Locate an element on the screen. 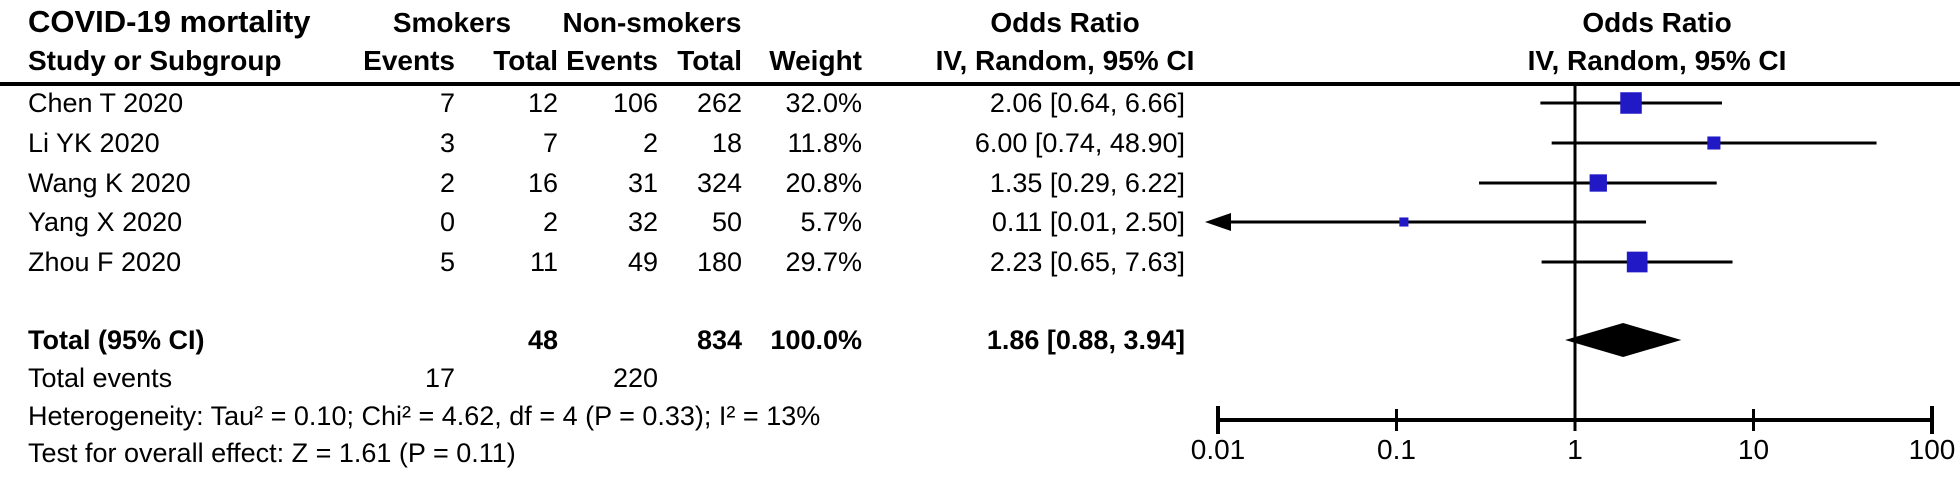  total-events-label: Total events is located at coordinates (100, 378).